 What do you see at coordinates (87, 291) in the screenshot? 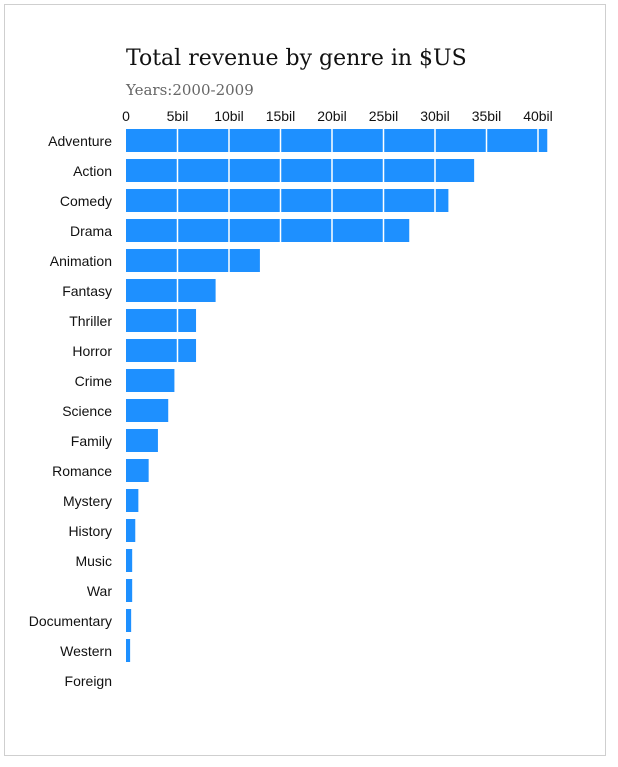
I see `category-label: Fantasy` at bounding box center [87, 291].